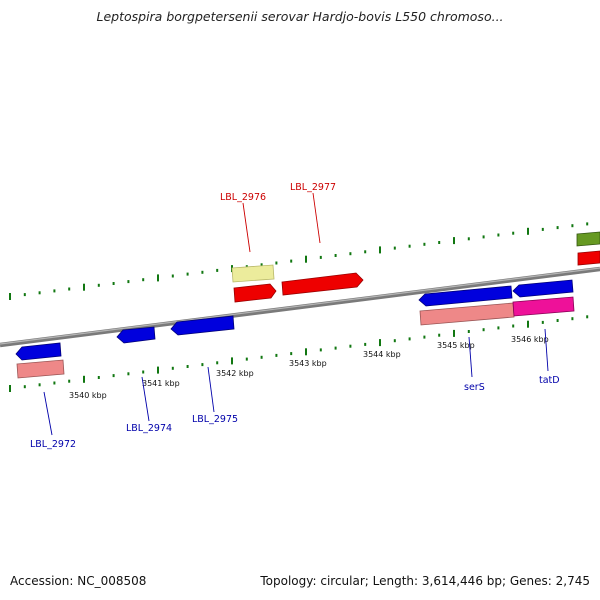 This screenshot has width=600, height=600. What do you see at coordinates (382, 354) in the screenshot?
I see `kbp-label: 3544 kbp` at bounding box center [382, 354].